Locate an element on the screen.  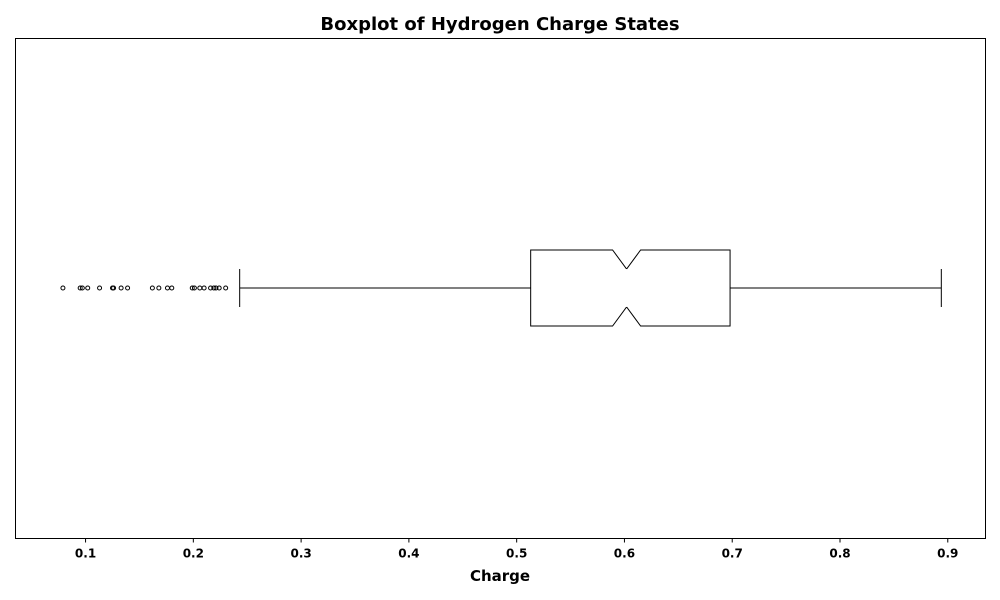
x-tick-label: 0.8 is located at coordinates (839, 554).